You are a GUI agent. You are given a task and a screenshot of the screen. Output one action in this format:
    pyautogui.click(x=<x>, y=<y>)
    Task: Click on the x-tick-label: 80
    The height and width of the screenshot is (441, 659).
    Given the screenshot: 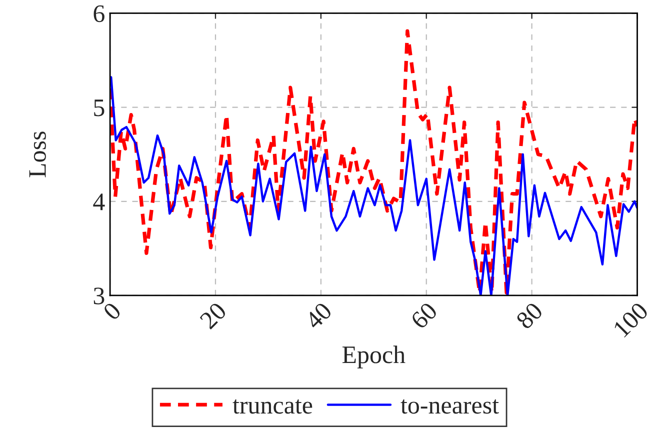 What is the action you would take?
    pyautogui.click(x=529, y=316)
    